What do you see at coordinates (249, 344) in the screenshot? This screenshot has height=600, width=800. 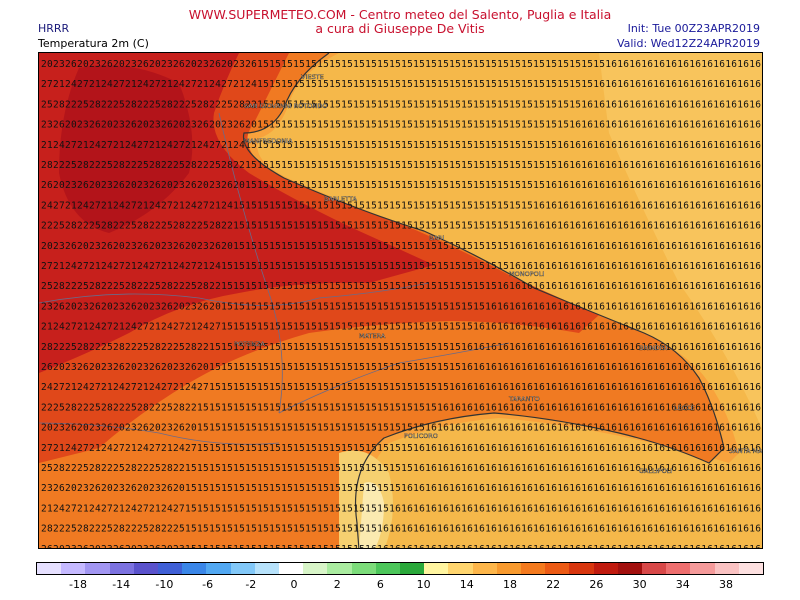 I see `city-label: POTENZA` at bounding box center [249, 344].